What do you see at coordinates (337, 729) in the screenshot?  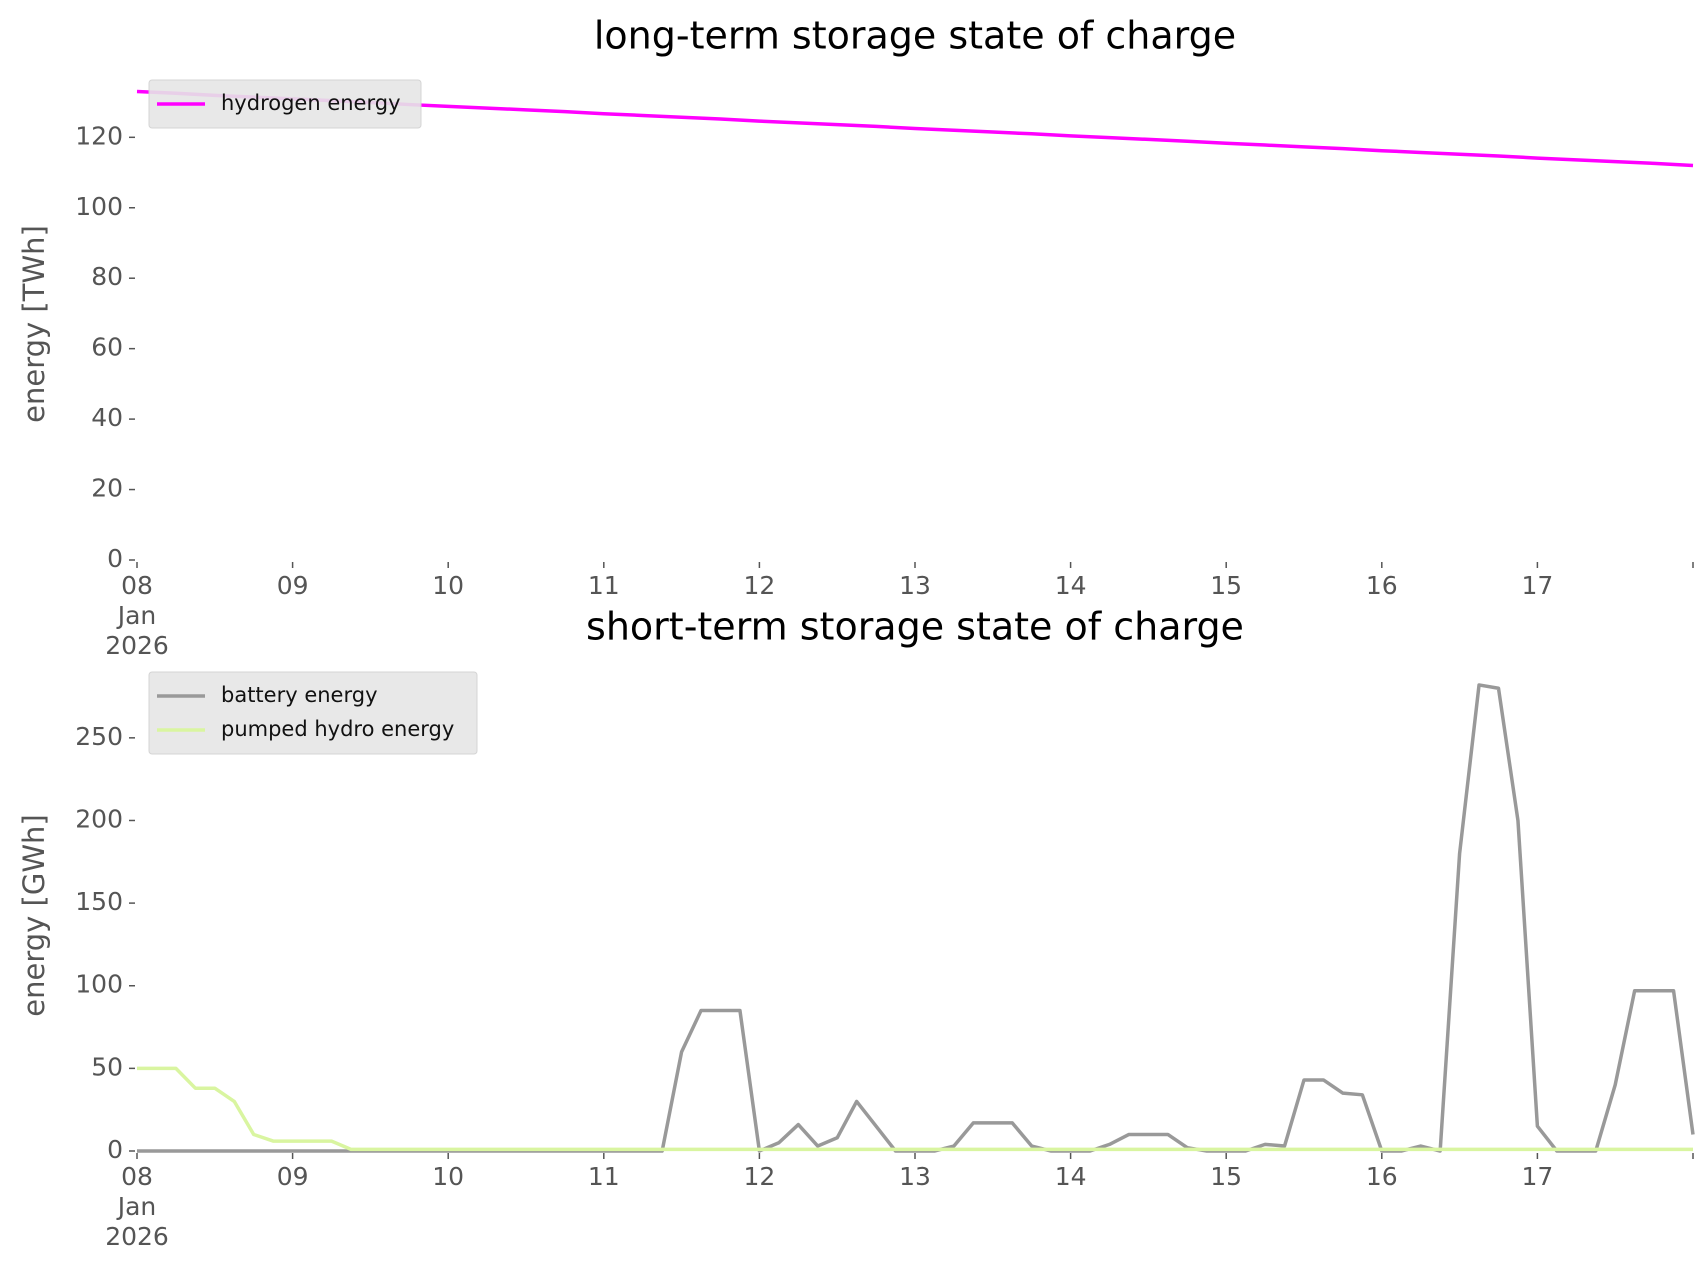 I see `legend-label: pumped hydro energy` at bounding box center [337, 729].